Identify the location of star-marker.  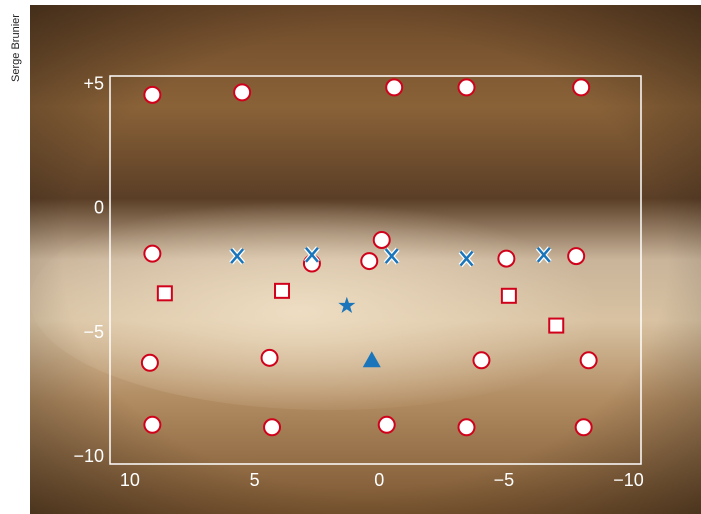
(347, 304).